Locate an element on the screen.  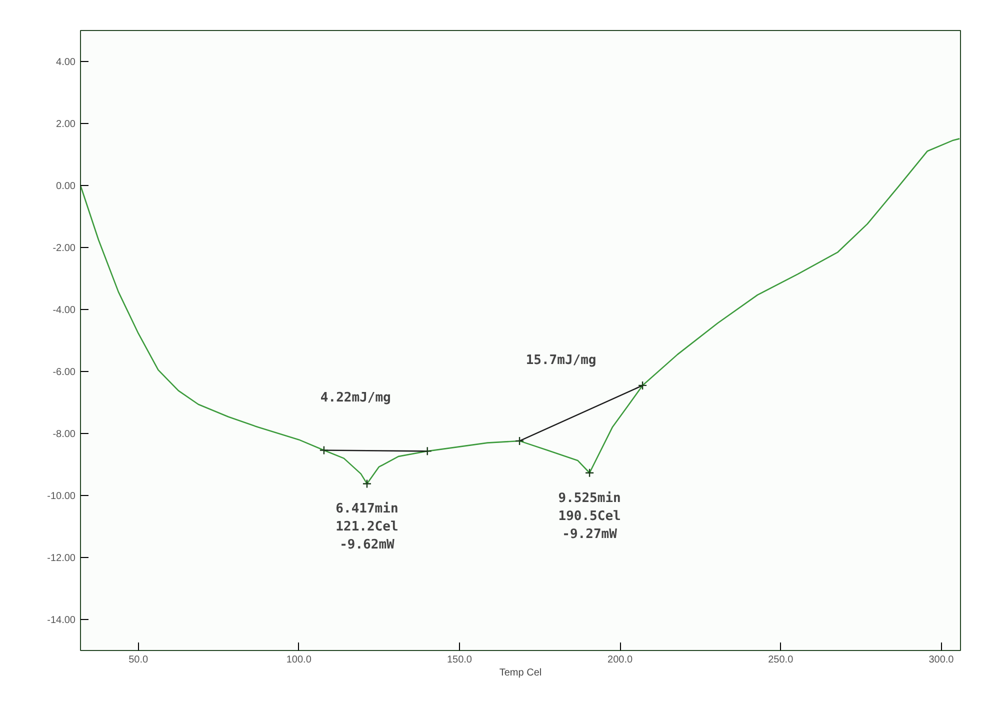
y-tick-label: -8.00 is located at coordinates (64, 434).